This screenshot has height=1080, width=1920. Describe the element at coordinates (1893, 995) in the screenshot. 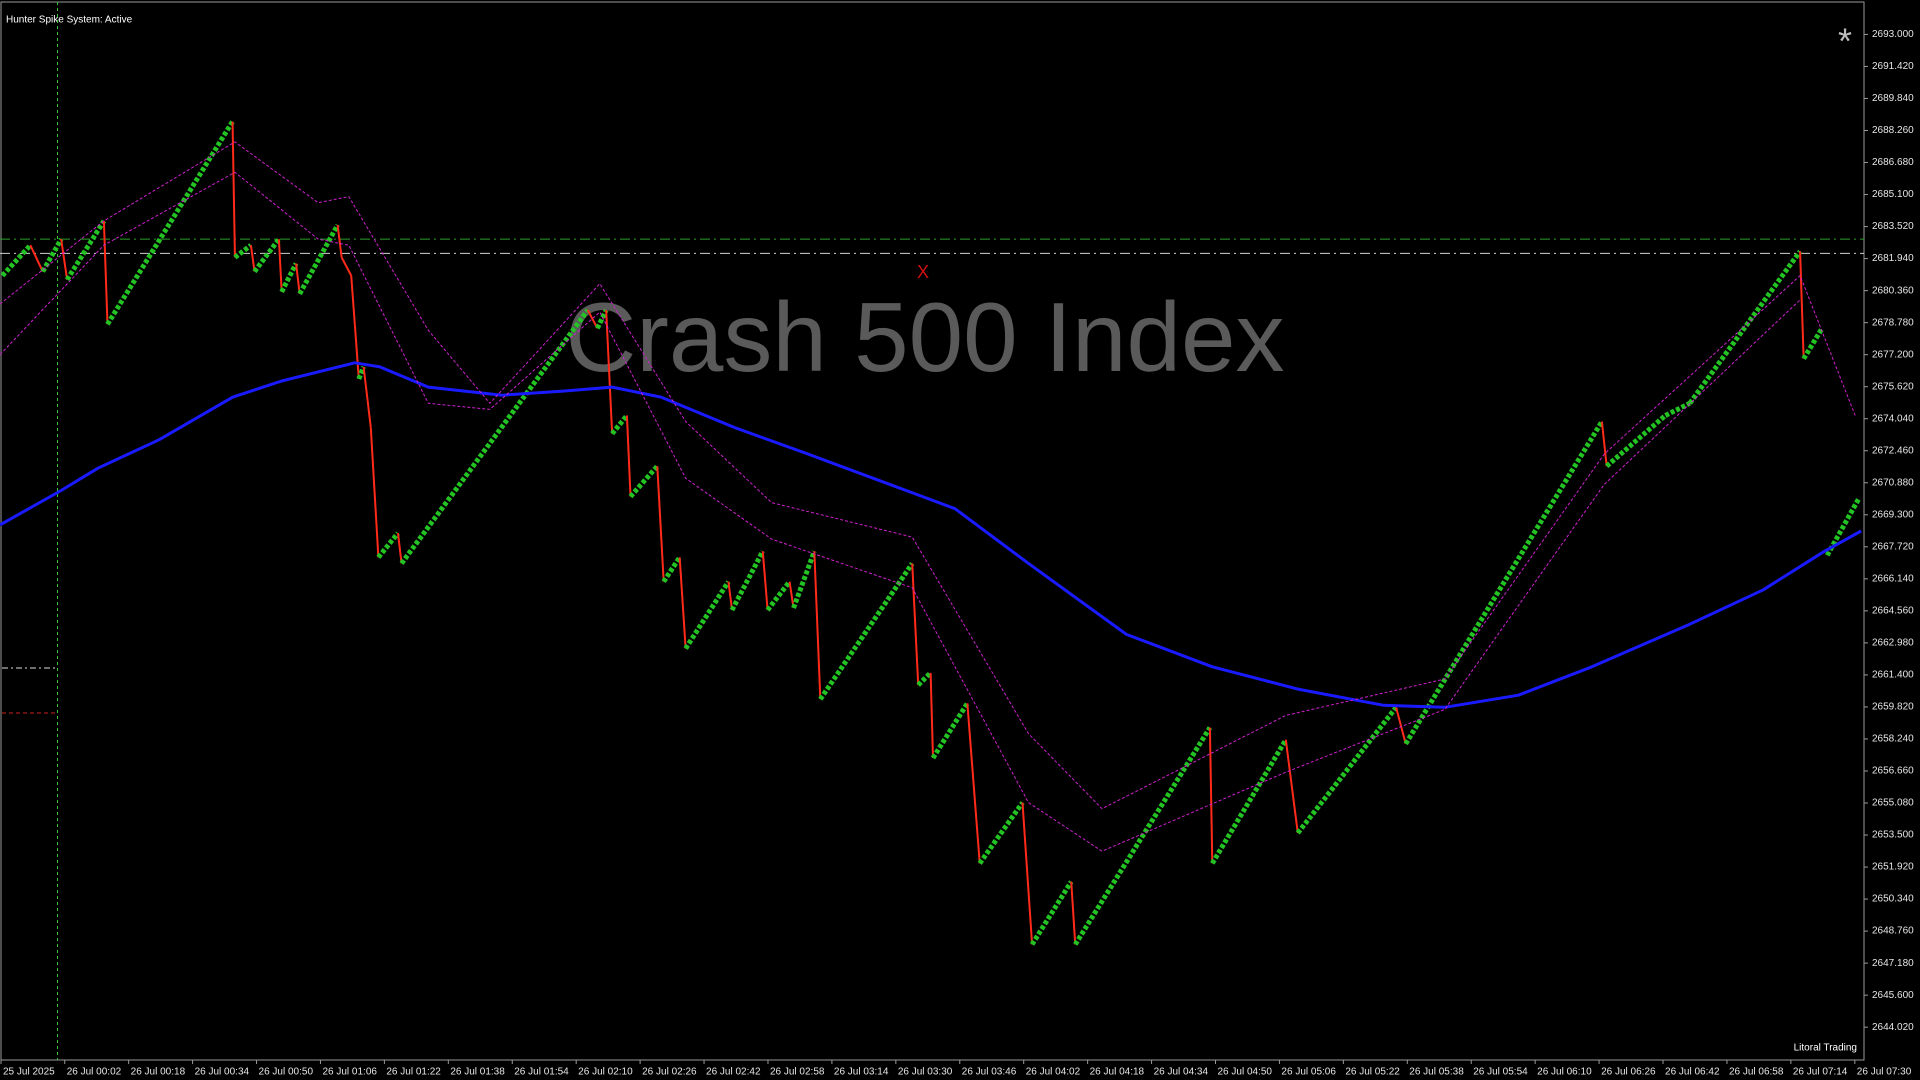

I see `y-tick-label: 2645.600` at that location.